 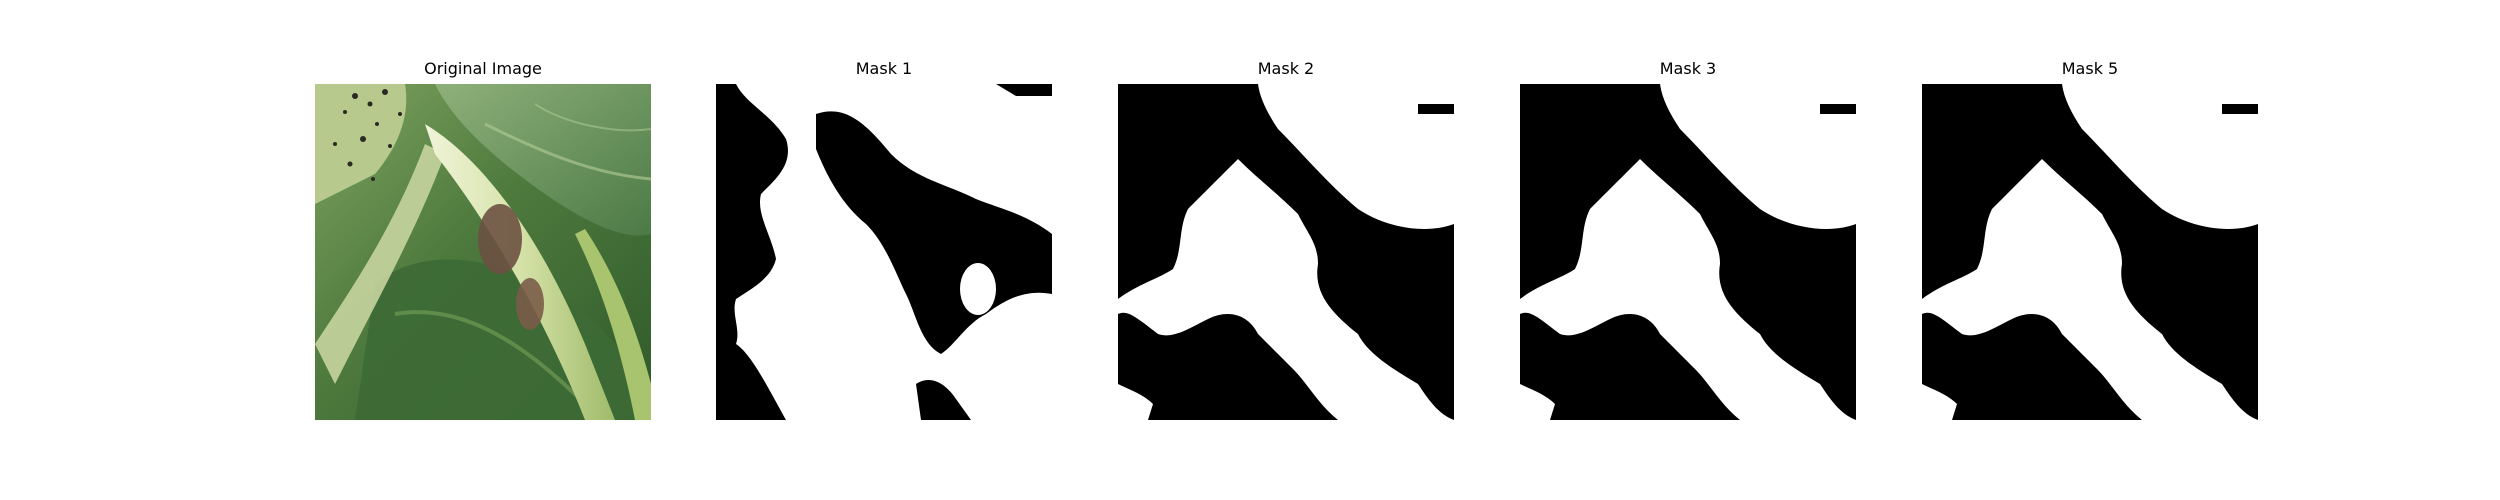 I want to click on panel-title-mask-2: Mask 2, so click(x=1286, y=68).